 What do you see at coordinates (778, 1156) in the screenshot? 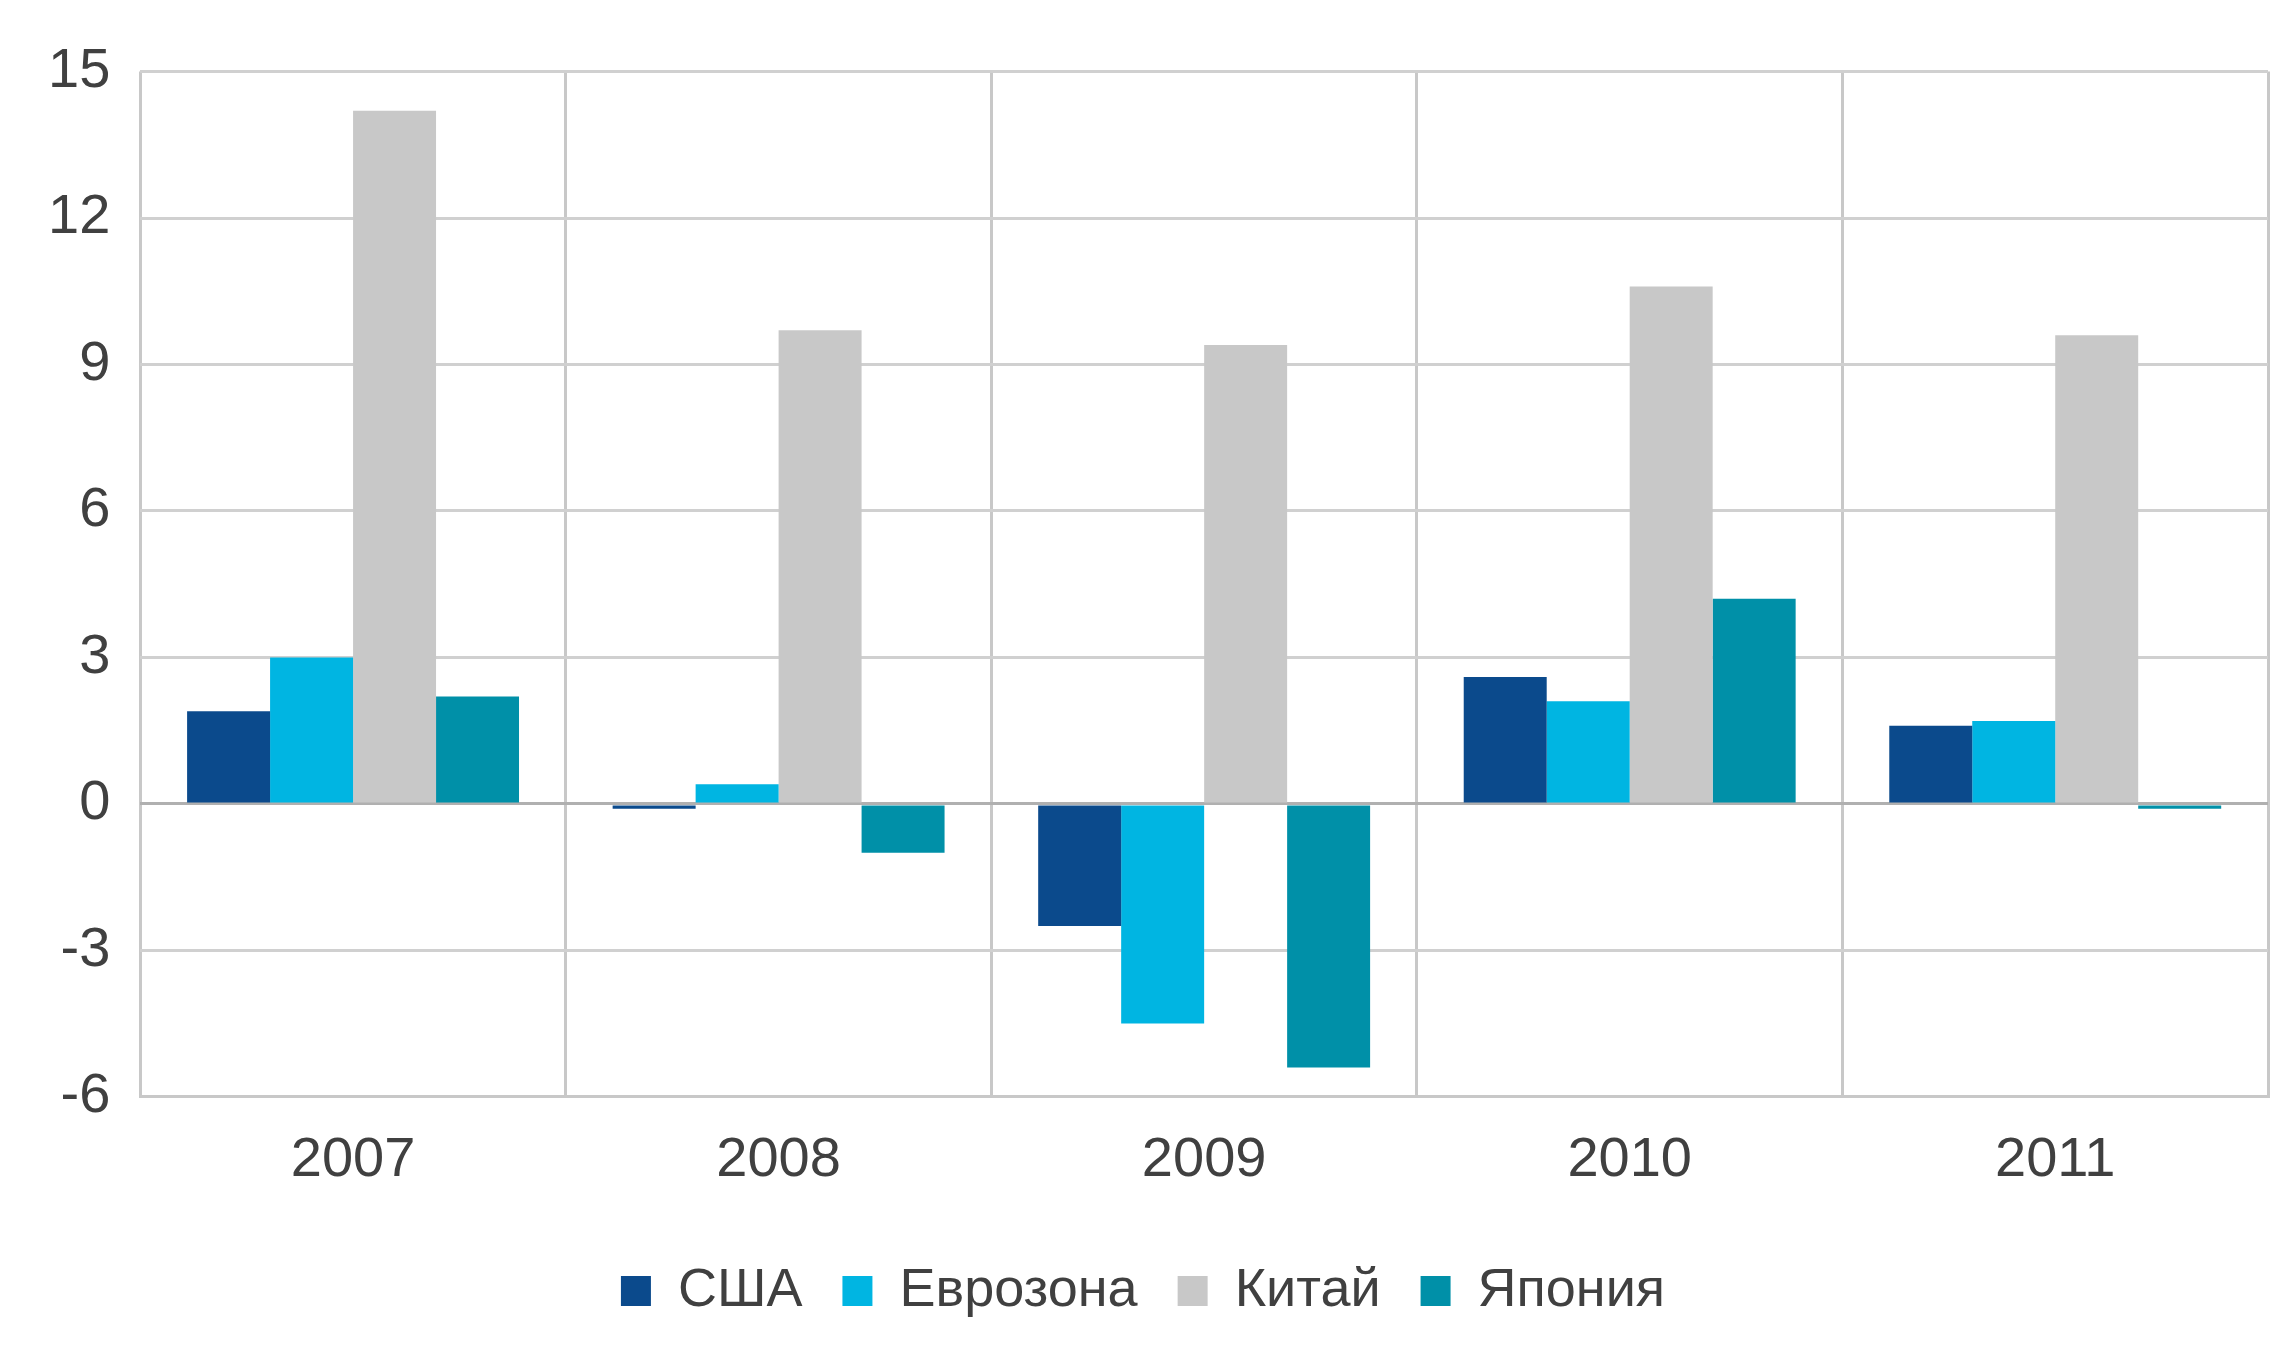
I see `x-tick-label: 2008` at bounding box center [778, 1156].